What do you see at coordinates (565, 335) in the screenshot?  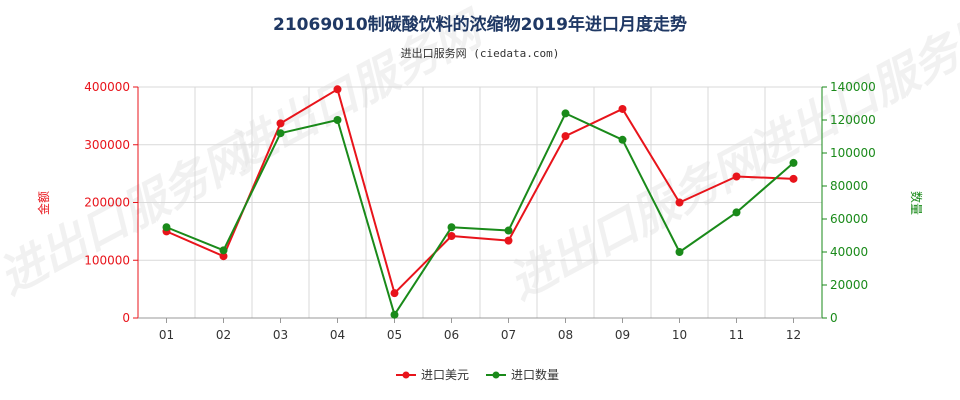 I see `x-tick-label: 08` at bounding box center [565, 335].